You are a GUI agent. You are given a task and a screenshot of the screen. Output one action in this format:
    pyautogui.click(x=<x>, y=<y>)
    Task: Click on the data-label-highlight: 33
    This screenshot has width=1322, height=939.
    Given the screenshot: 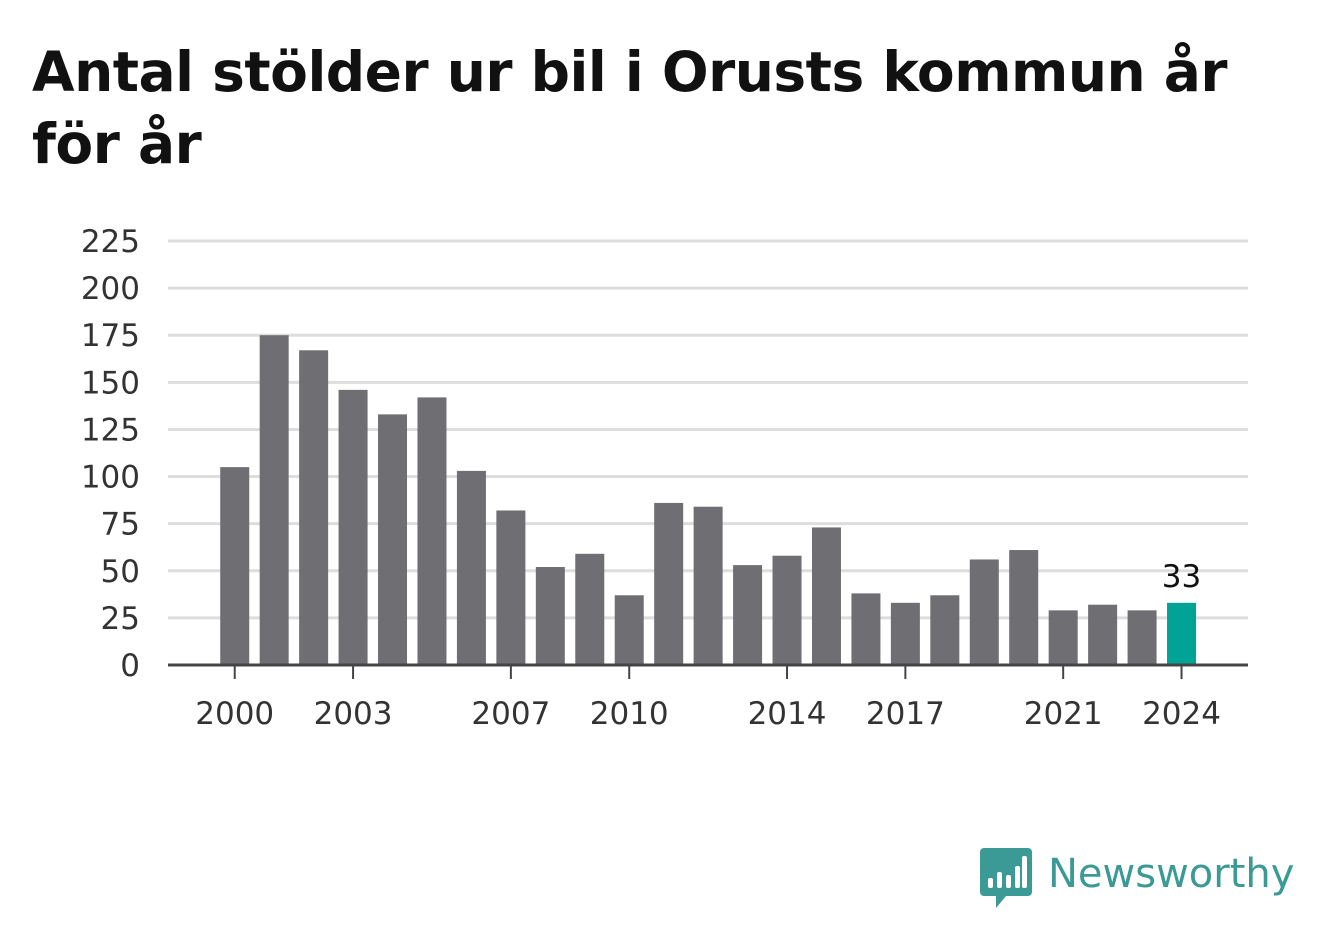 What is the action you would take?
    pyautogui.click(x=1181, y=577)
    